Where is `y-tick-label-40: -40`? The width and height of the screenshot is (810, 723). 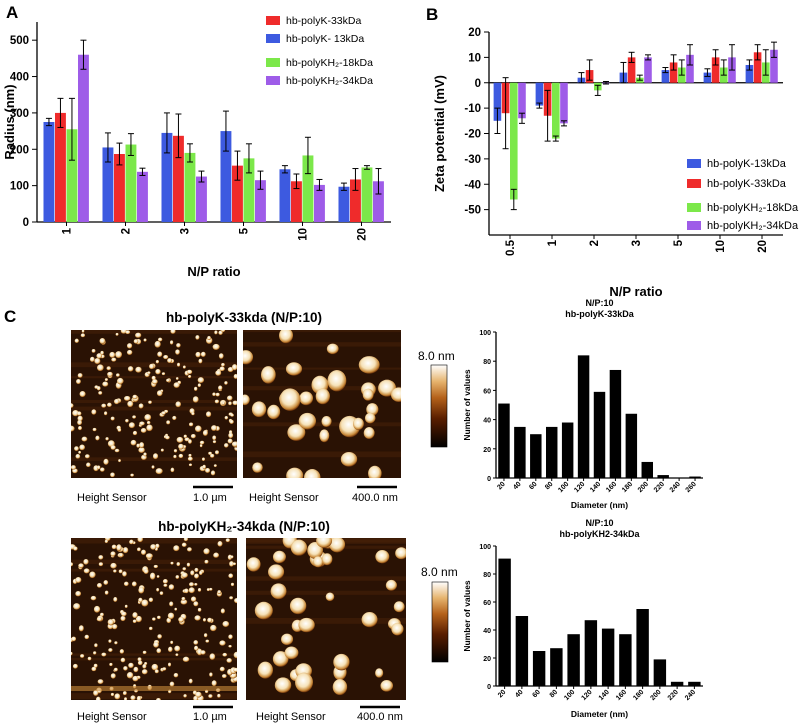
y-tick-label-40: -40 is located at coordinates (472, 185).